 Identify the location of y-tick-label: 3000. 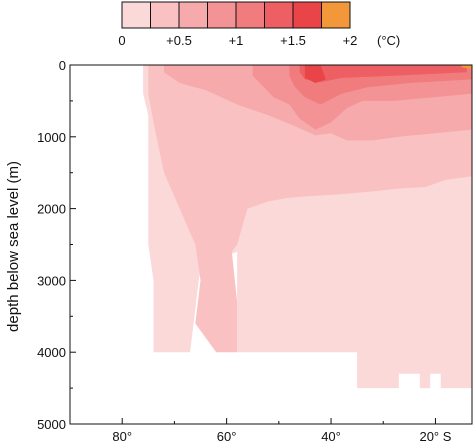
(51, 280).